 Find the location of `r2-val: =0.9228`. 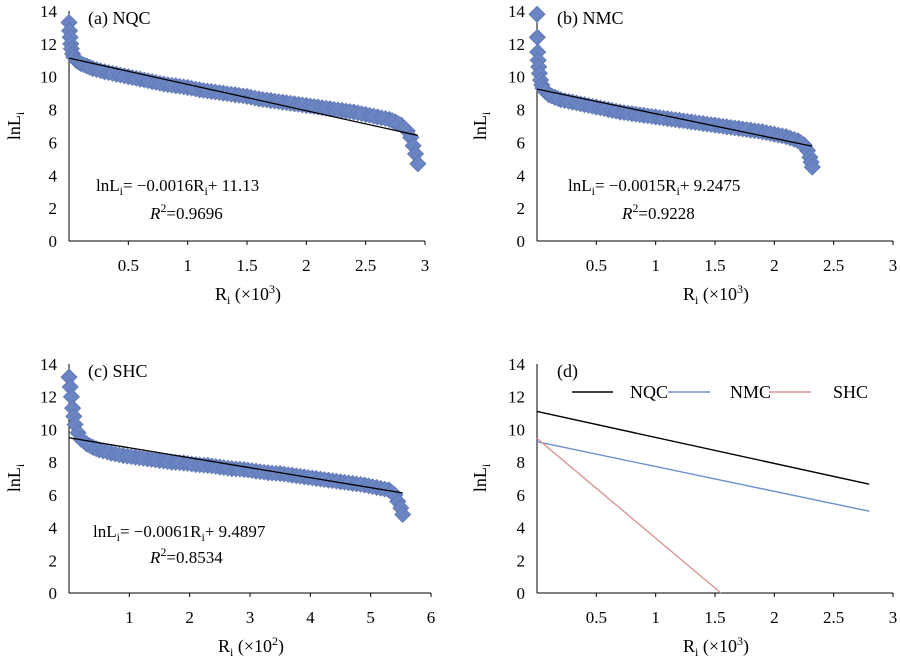

r2-val: =0.9228 is located at coordinates (666, 213).